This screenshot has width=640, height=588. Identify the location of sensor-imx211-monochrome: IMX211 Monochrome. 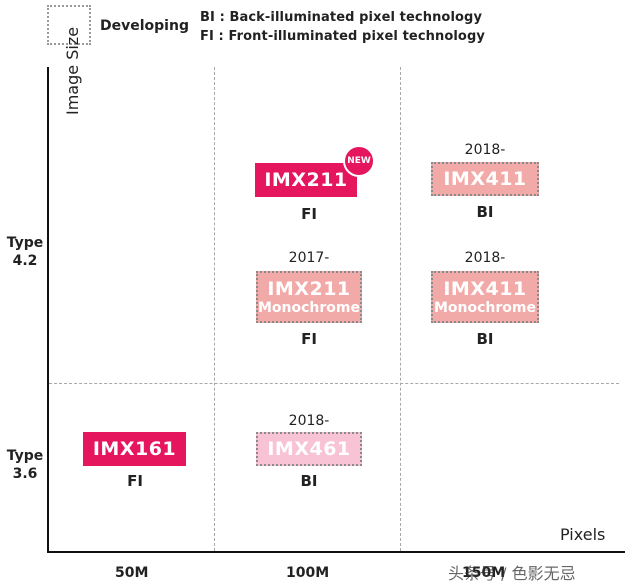
(309, 297).